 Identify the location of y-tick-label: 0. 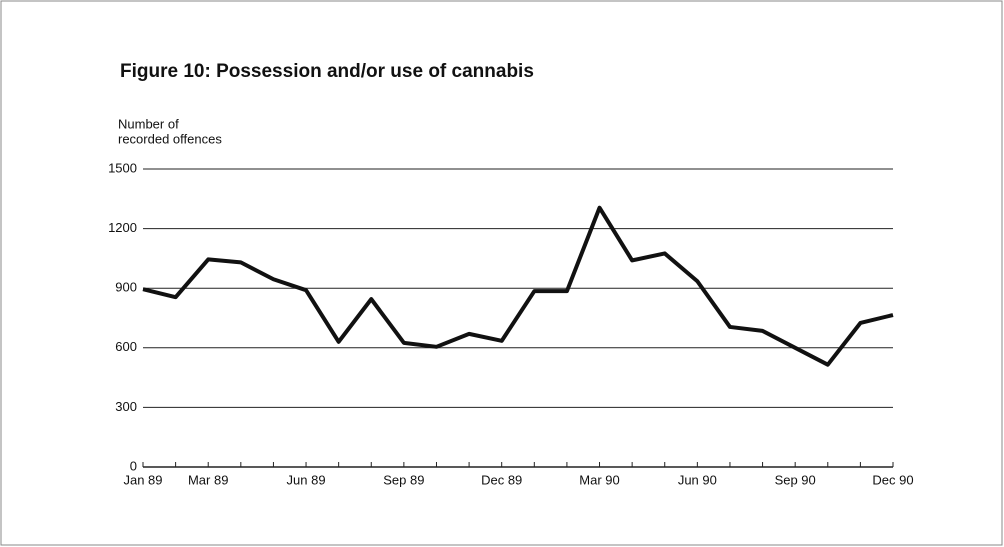
(133, 465).